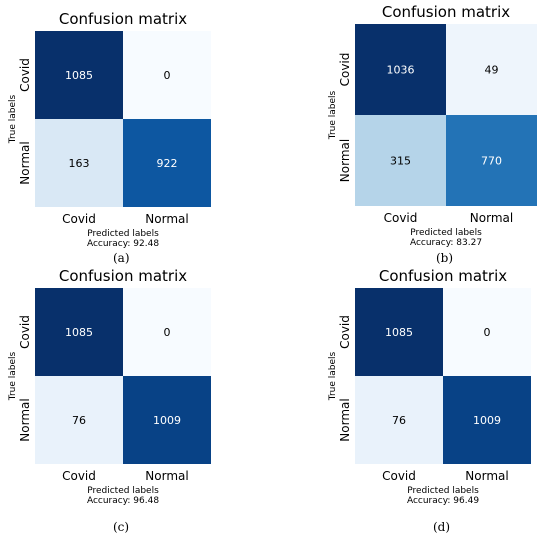 This screenshot has width=550, height=538. I want to click on cell-value: 1036, so click(401, 70).